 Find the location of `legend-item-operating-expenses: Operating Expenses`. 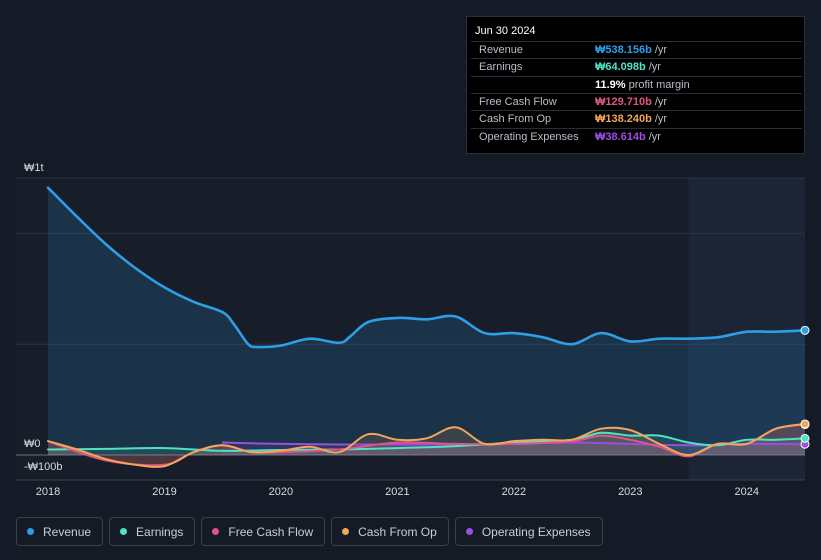

legend-item-operating-expenses: Operating Expenses is located at coordinates (528, 531).